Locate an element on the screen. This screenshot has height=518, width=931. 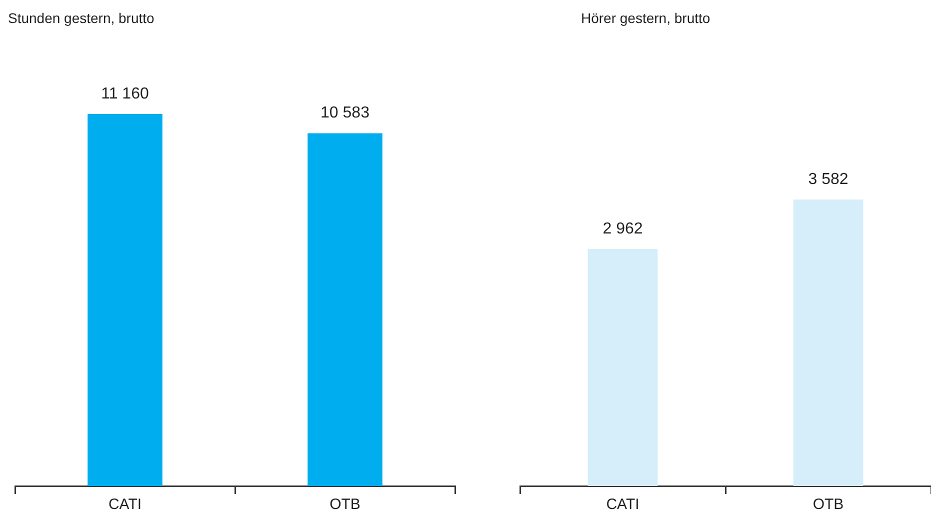
data-label: 11 160 is located at coordinates (125, 93).